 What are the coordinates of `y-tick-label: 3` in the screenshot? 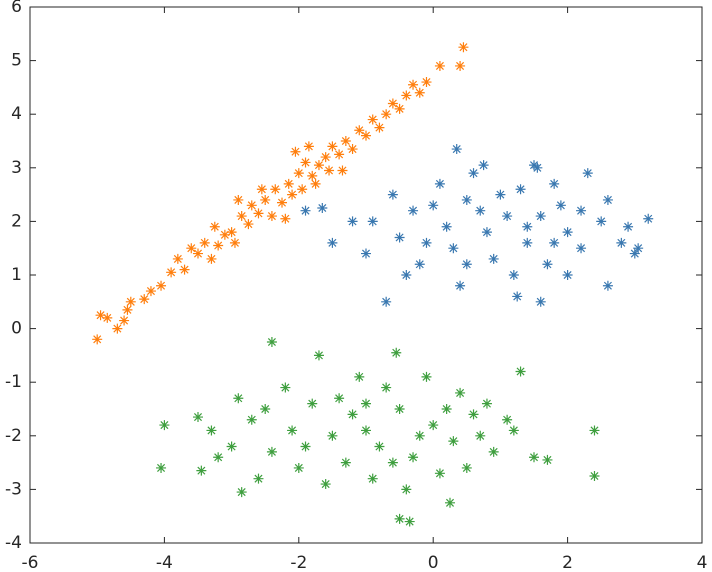 It's located at (16, 168).